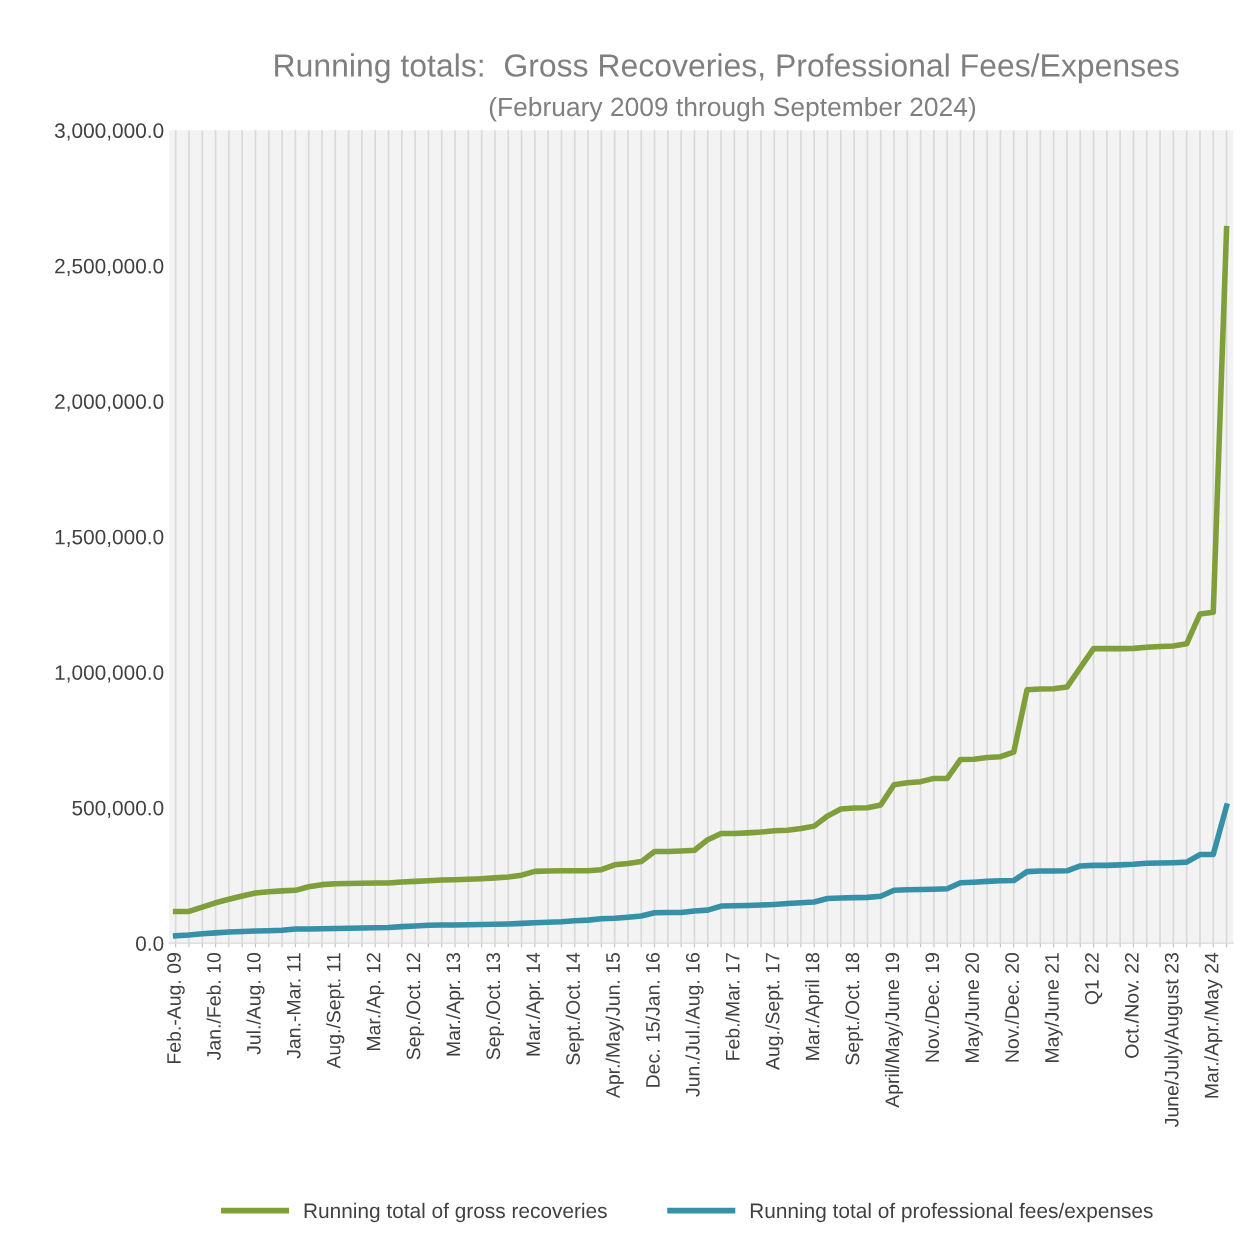  What do you see at coordinates (109, 132) in the screenshot?
I see `y-tick-label: 3,000,000.0` at bounding box center [109, 132].